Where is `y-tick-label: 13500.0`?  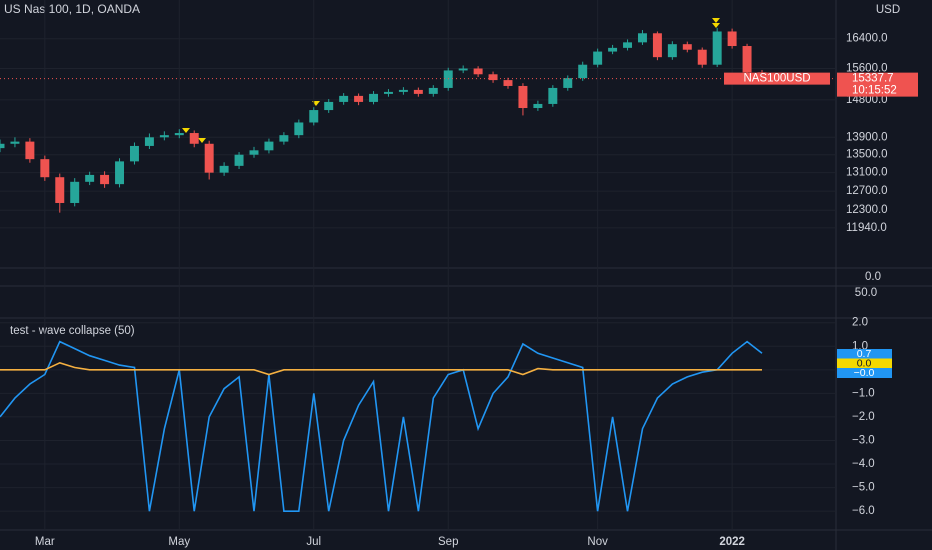 y-tick-label: 13500.0 is located at coordinates (867, 155).